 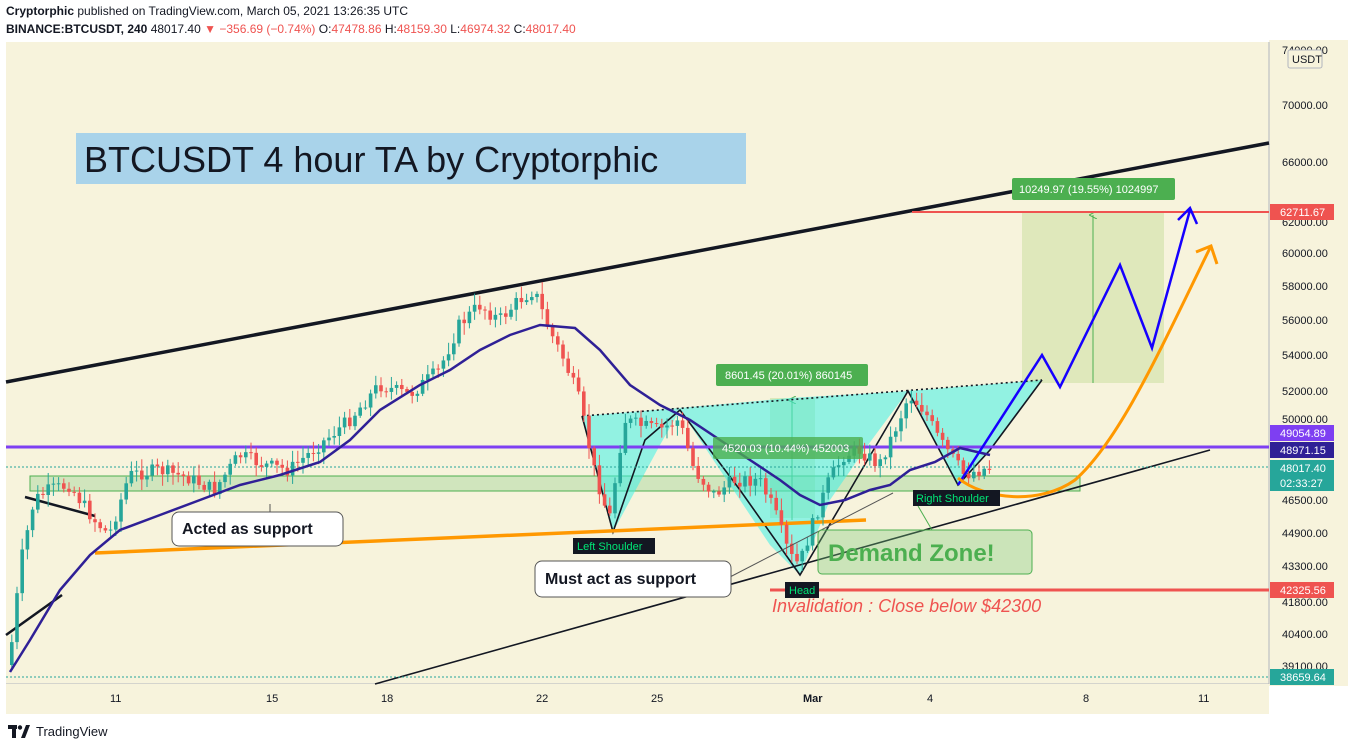 I want to click on tradingview-logo: TradingView, so click(x=58, y=731).